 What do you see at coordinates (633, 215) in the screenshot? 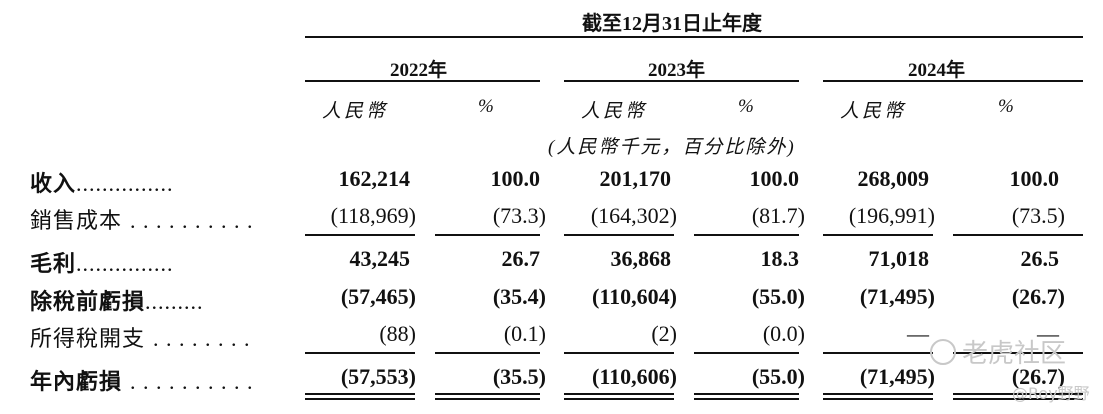
I see `cost-2023-amount: (164,302)` at bounding box center [633, 215].